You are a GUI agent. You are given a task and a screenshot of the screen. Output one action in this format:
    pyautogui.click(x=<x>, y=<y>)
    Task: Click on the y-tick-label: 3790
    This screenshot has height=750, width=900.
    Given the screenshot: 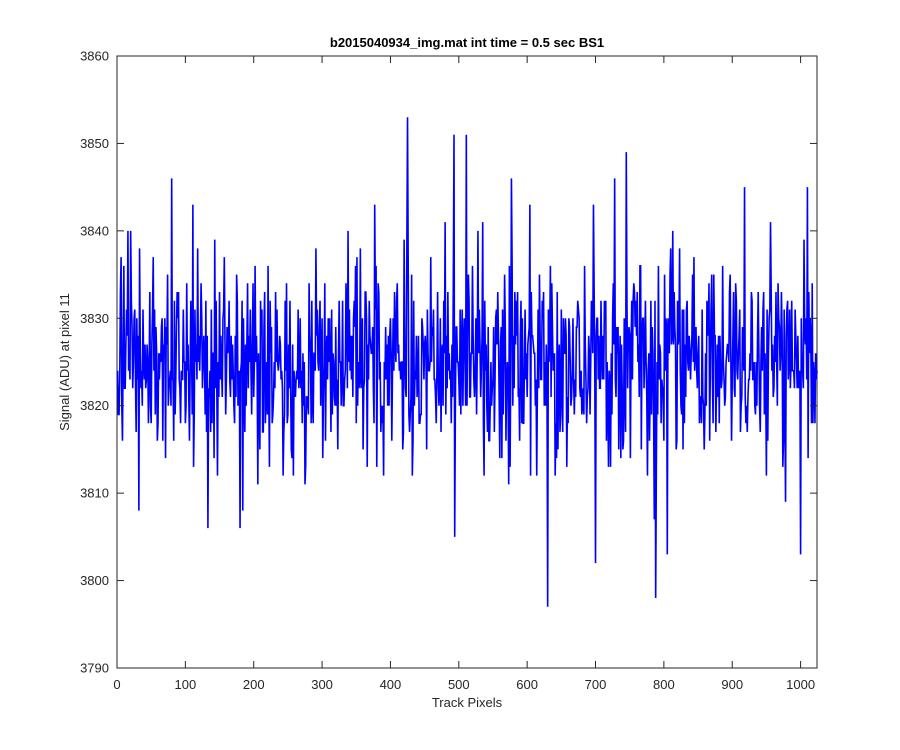 What is the action you would take?
    pyautogui.click(x=94, y=668)
    